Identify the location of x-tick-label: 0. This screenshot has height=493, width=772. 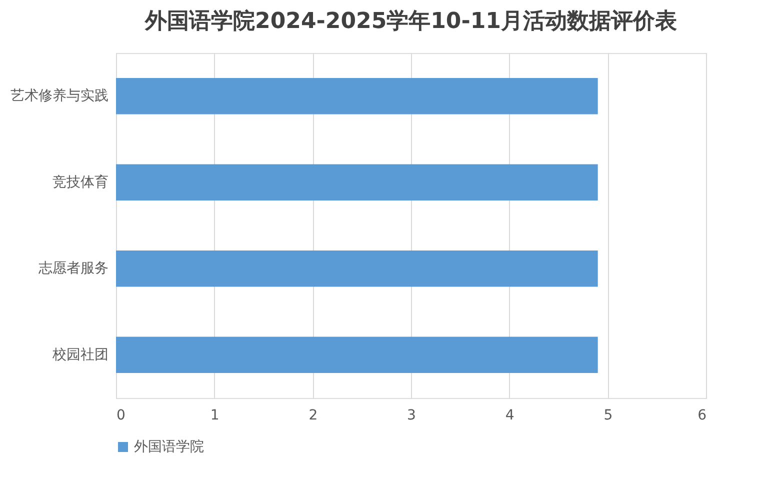
(121, 416).